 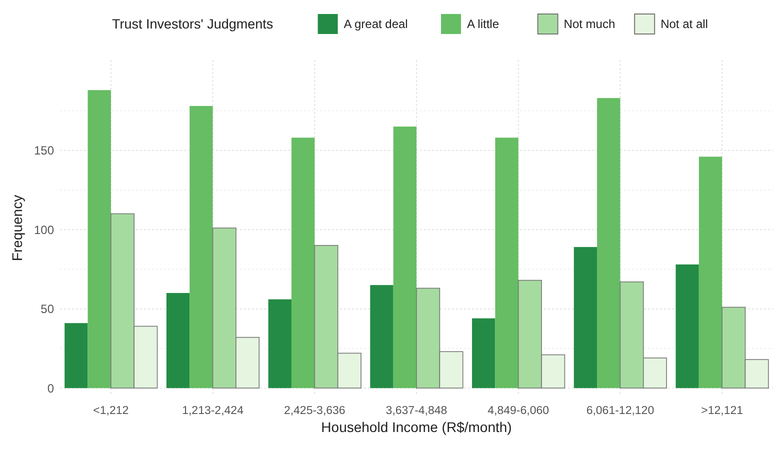 I want to click on x-tick-label: >12,121, so click(x=722, y=411).